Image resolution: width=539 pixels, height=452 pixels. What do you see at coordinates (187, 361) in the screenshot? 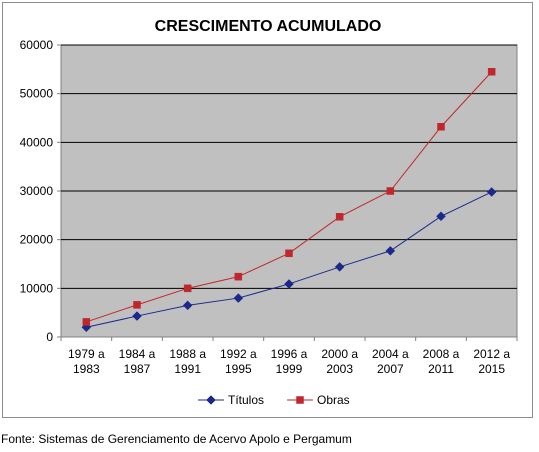
I see `x-tick-label-2: 1988 a 1991` at bounding box center [187, 361].